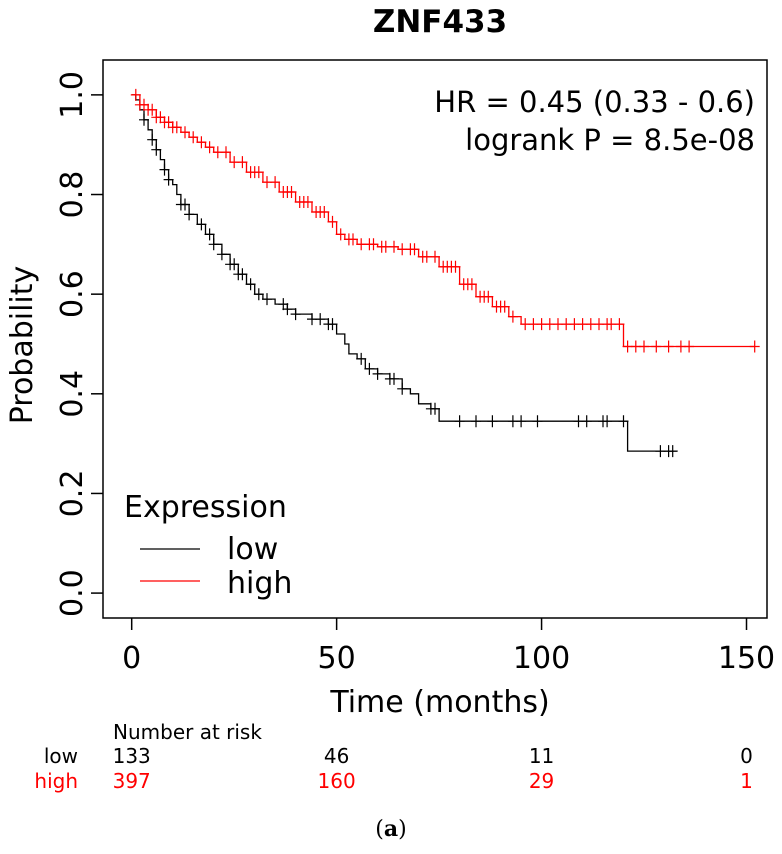 This screenshot has width=782, height=854. I want to click on legend-title: Expression, so click(205, 507).